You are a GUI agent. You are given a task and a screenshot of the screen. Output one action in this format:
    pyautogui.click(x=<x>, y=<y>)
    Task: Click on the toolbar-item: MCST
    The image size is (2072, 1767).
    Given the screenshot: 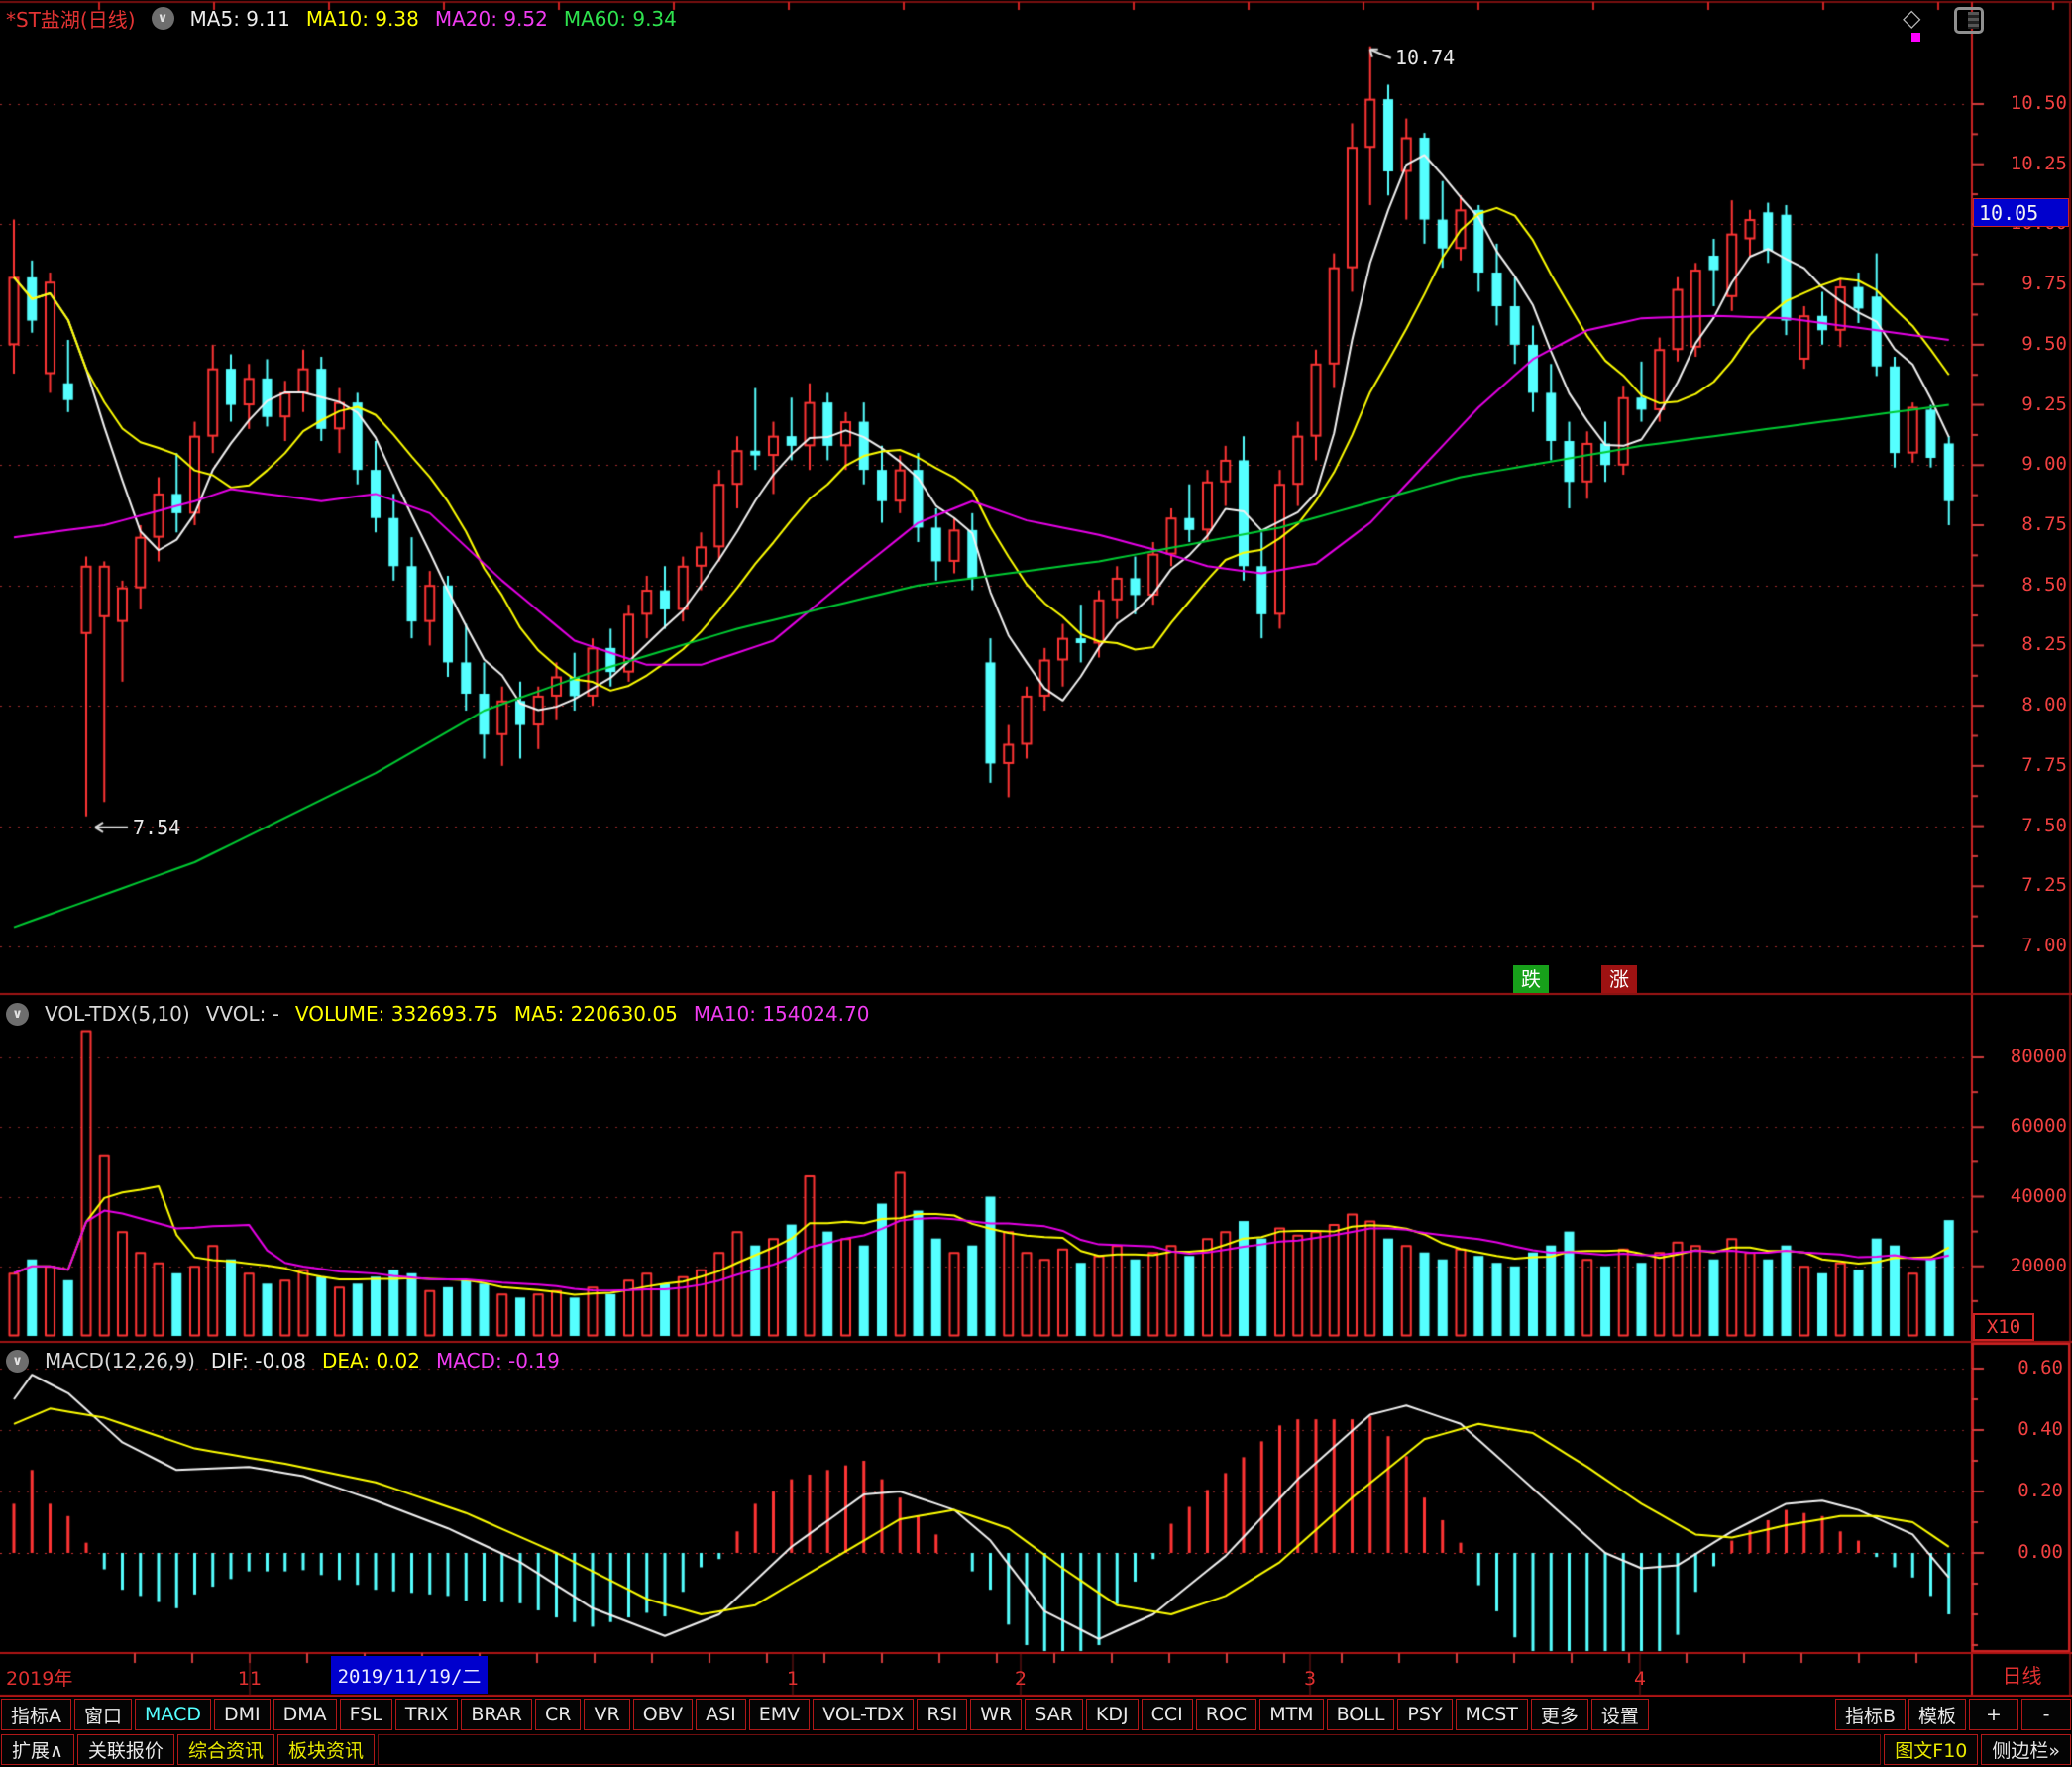 What is the action you would take?
    pyautogui.click(x=1491, y=1714)
    